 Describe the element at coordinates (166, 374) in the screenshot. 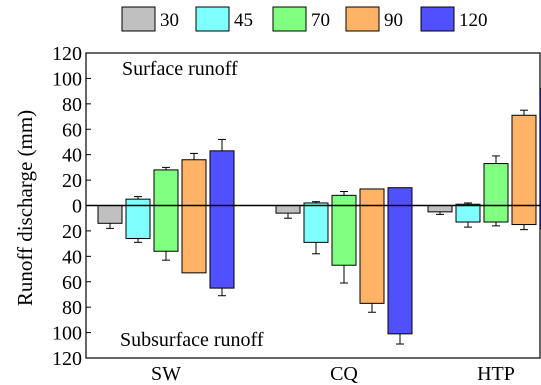

I see `x-category-label: SW` at that location.